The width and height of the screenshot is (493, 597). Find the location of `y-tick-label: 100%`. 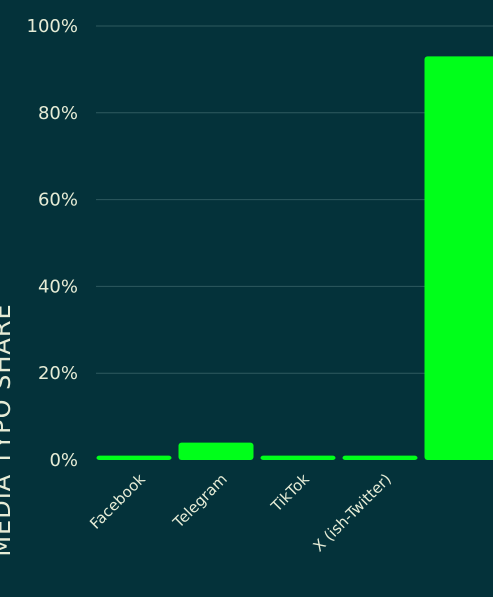

y-tick-label: 100% is located at coordinates (52, 26).